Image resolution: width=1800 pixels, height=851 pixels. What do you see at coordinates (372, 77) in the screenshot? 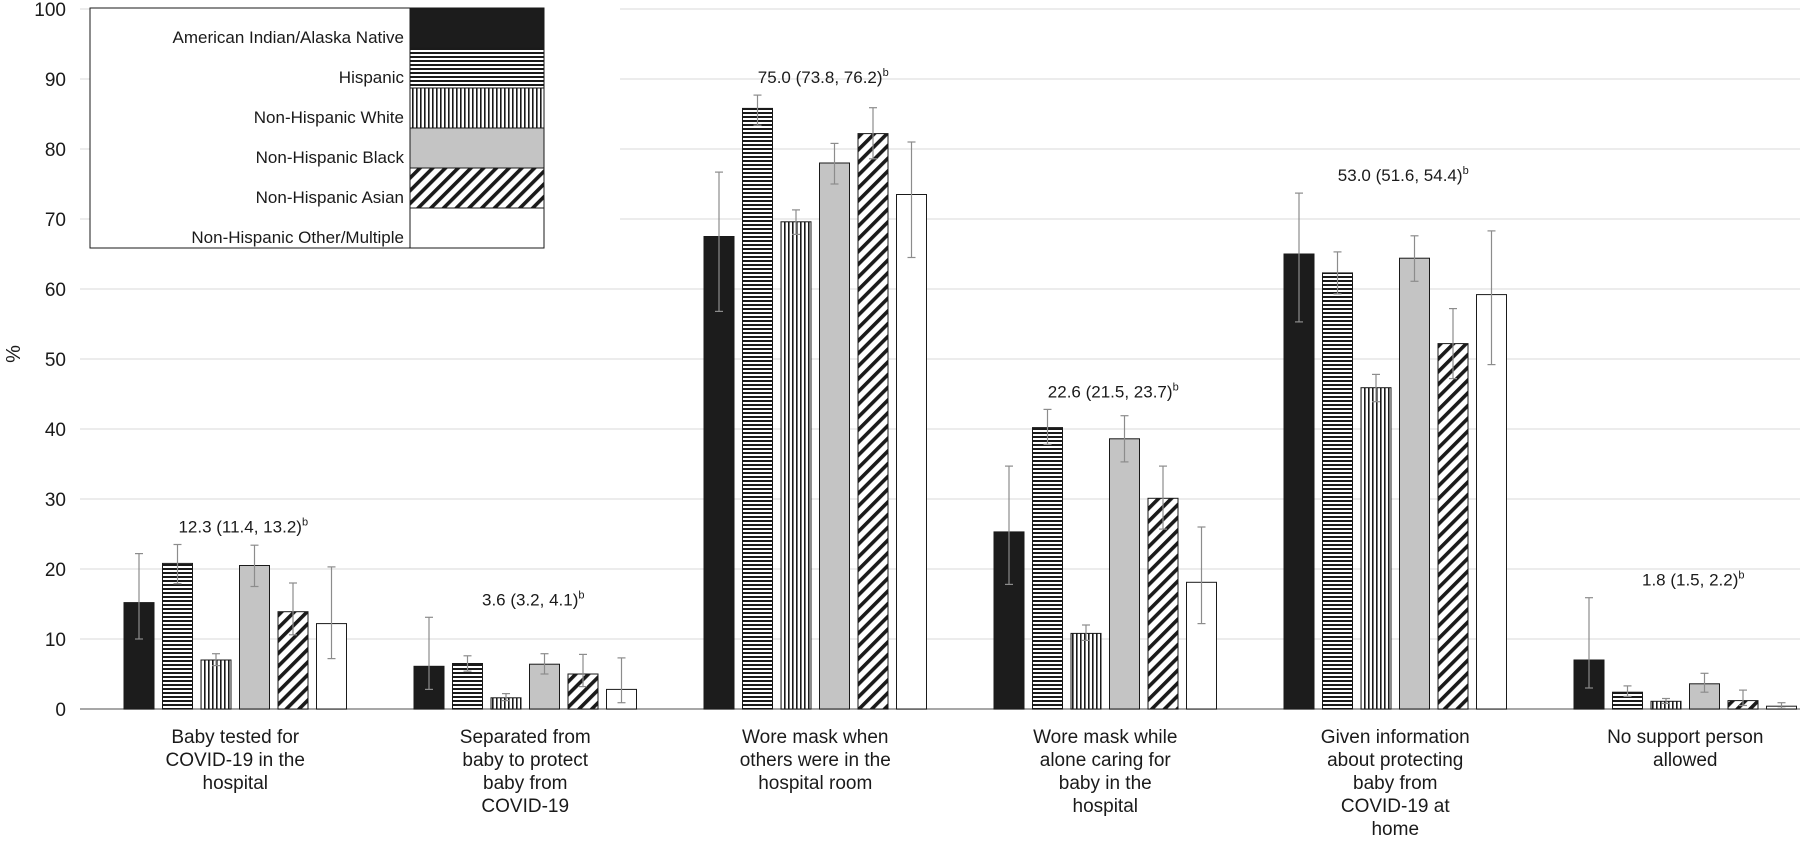
I see `legend-label: Hispanic` at bounding box center [372, 77].